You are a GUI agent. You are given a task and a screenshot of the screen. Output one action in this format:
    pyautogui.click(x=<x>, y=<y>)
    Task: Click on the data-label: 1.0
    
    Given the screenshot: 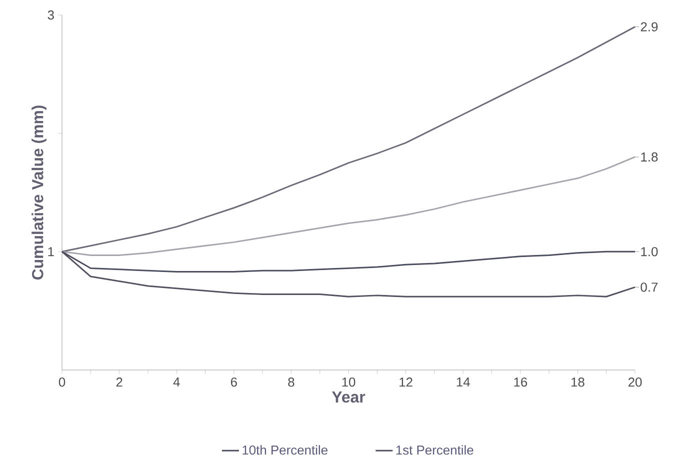 What is the action you would take?
    pyautogui.click(x=649, y=251)
    